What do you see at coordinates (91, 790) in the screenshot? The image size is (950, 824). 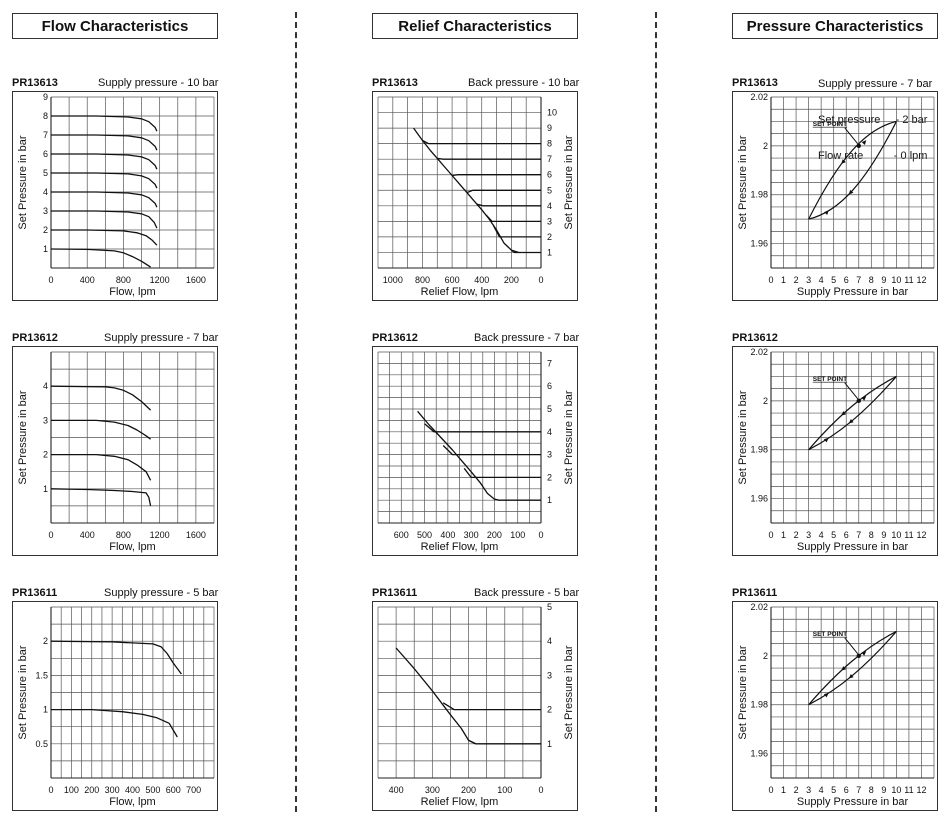 I see `x-tick-label: 200` at bounding box center [91, 790].